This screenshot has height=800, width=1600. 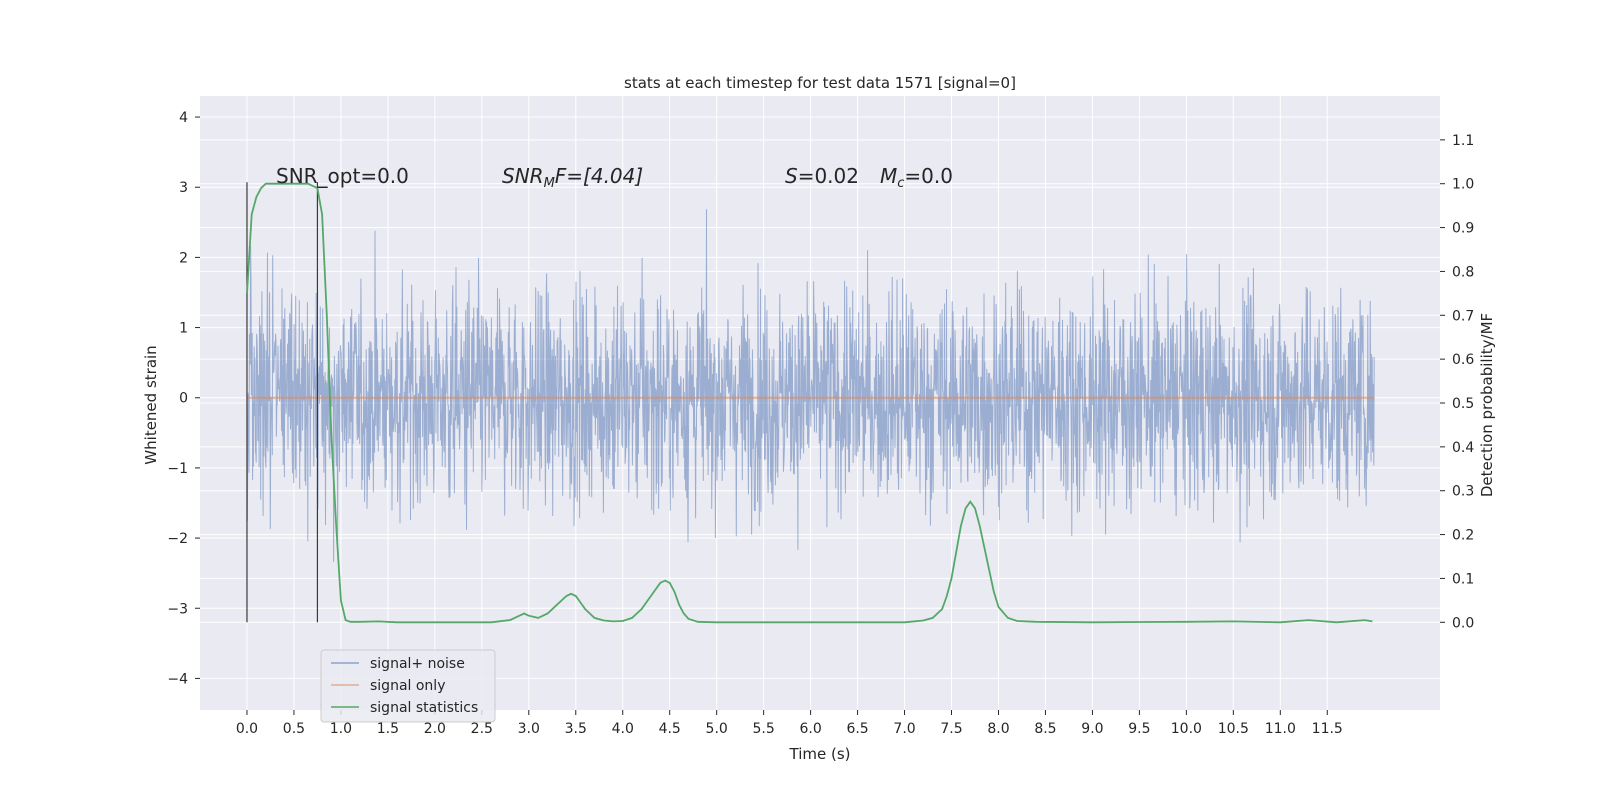 I want to click on x-tick-label: 5.5, so click(x=764, y=729).